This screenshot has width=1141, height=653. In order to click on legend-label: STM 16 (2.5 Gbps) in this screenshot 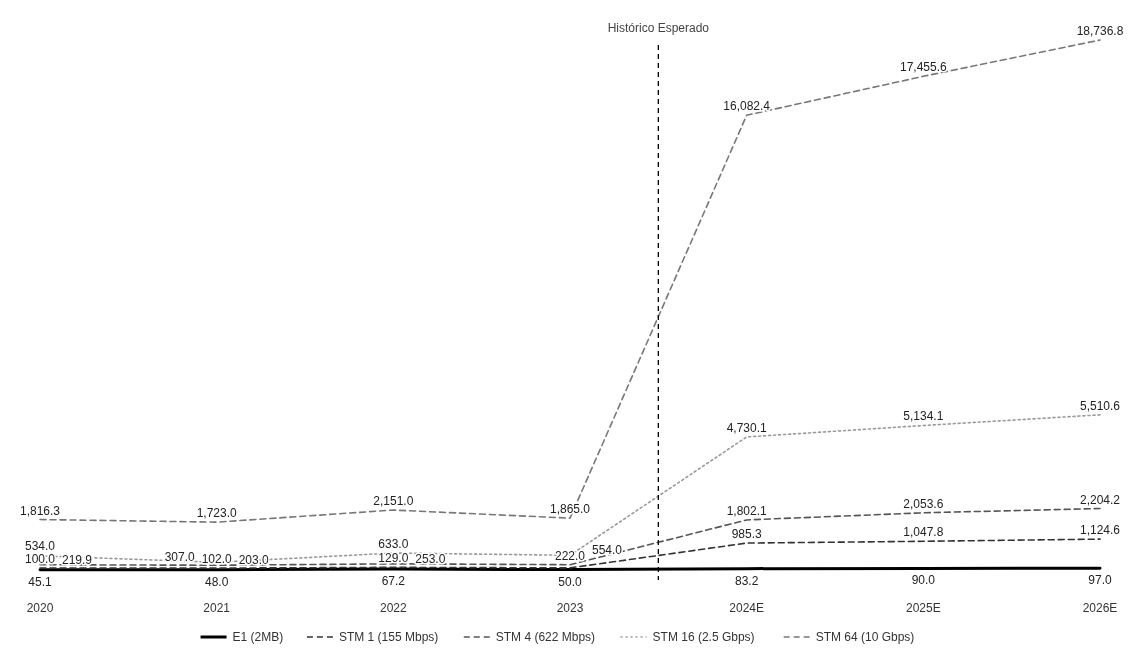, I will do `click(703, 637)`.